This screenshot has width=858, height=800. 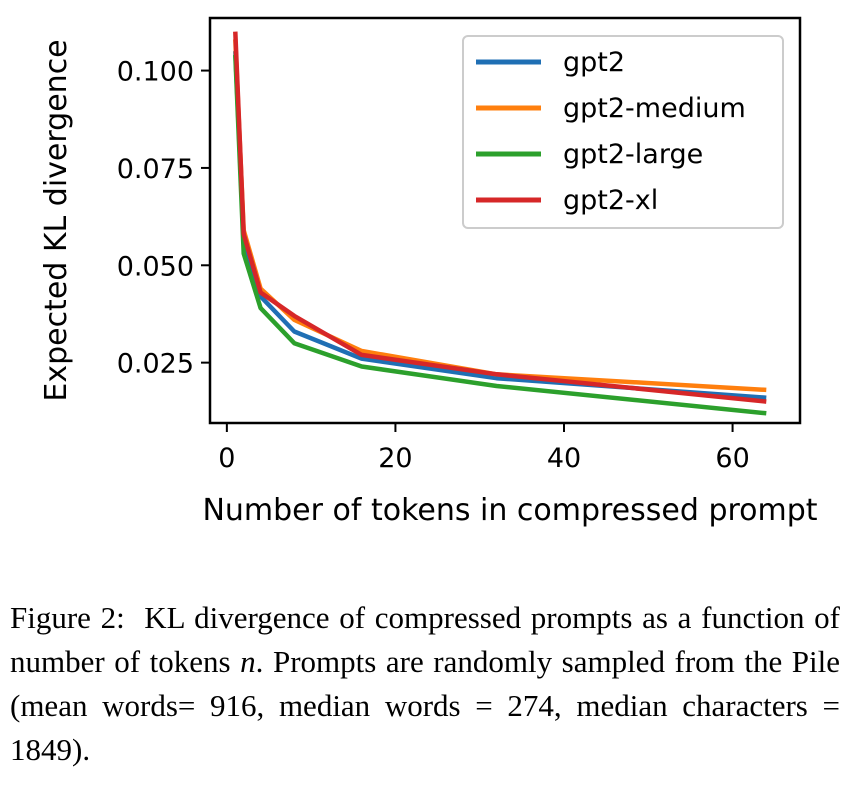 I want to click on y-tick-label: 0.100, so click(x=155, y=72).